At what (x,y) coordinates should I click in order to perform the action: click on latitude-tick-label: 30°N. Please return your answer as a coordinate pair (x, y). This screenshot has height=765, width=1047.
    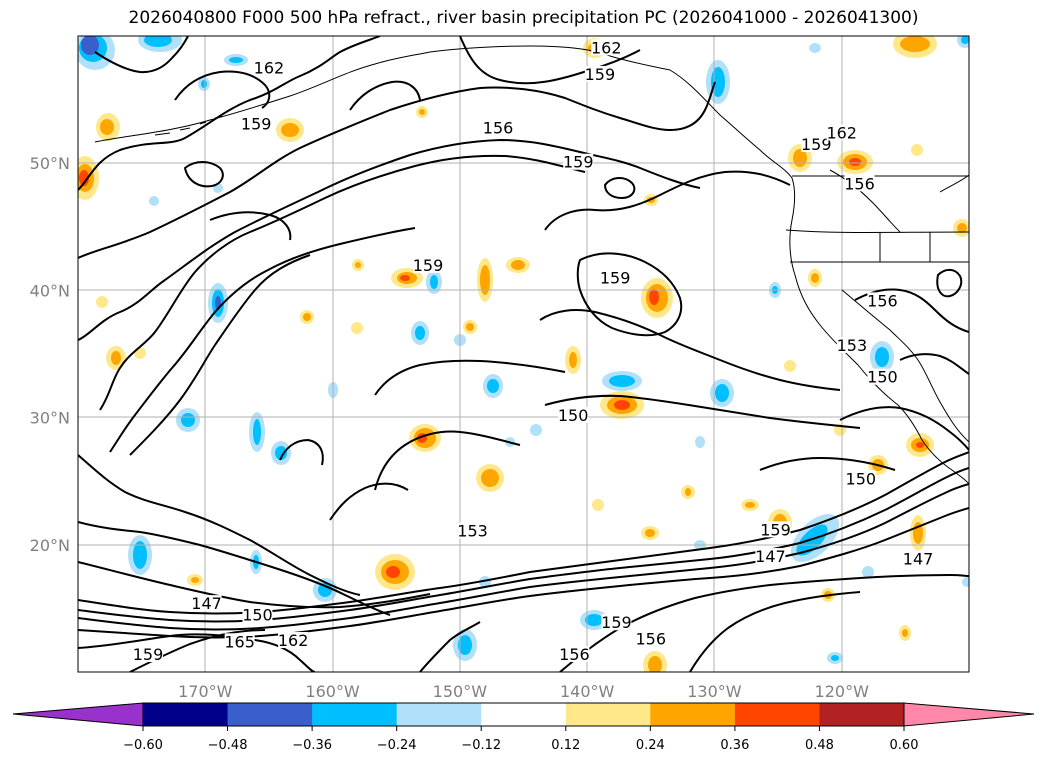
    Looking at the image, I should click on (50, 418).